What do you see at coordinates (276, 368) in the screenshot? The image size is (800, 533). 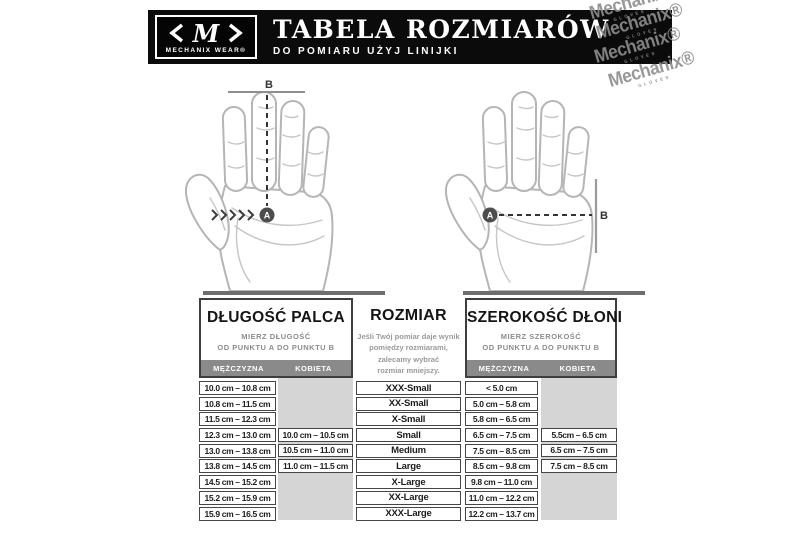 I see `finger-length-column-band: MĘŻCZYZNA KOBIETA` at bounding box center [276, 368].